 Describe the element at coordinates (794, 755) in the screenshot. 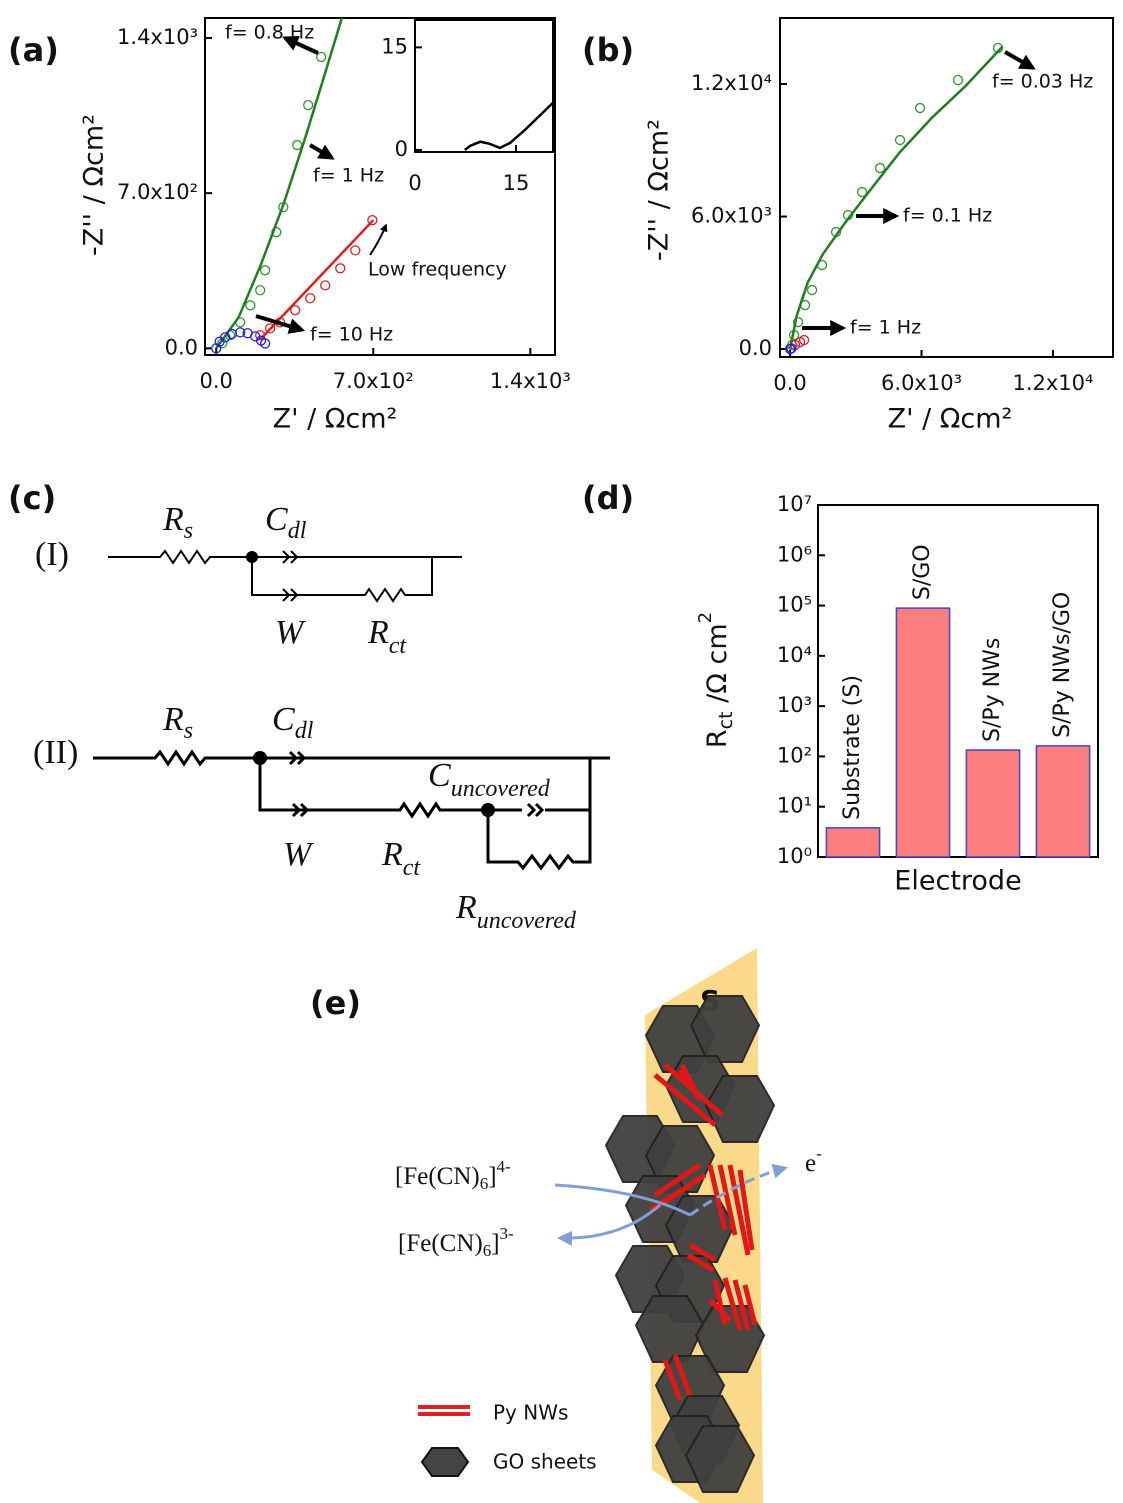

I see `y-tick-label: 10²` at that location.